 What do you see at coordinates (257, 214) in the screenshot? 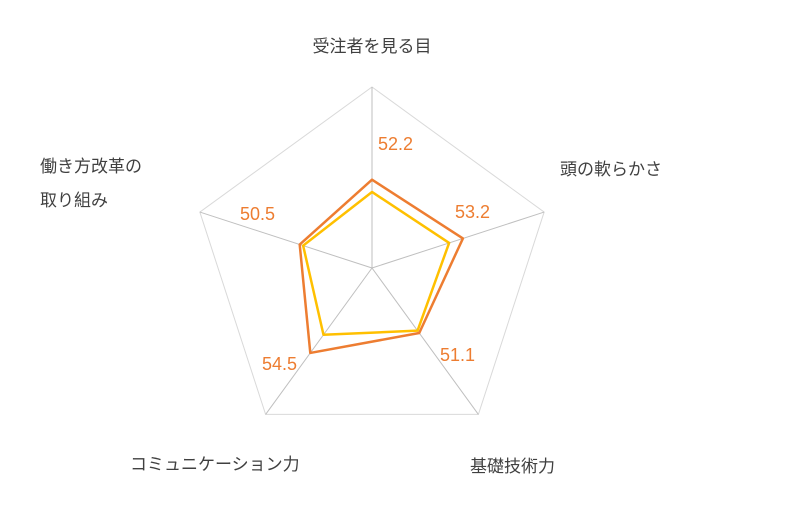
I see `data-label: 50.5` at bounding box center [257, 214].